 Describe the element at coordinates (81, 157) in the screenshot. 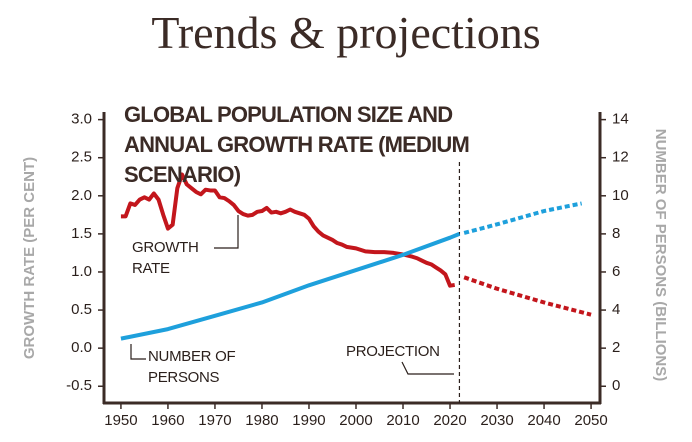

I see `y-tick-label: 2.5` at that location.